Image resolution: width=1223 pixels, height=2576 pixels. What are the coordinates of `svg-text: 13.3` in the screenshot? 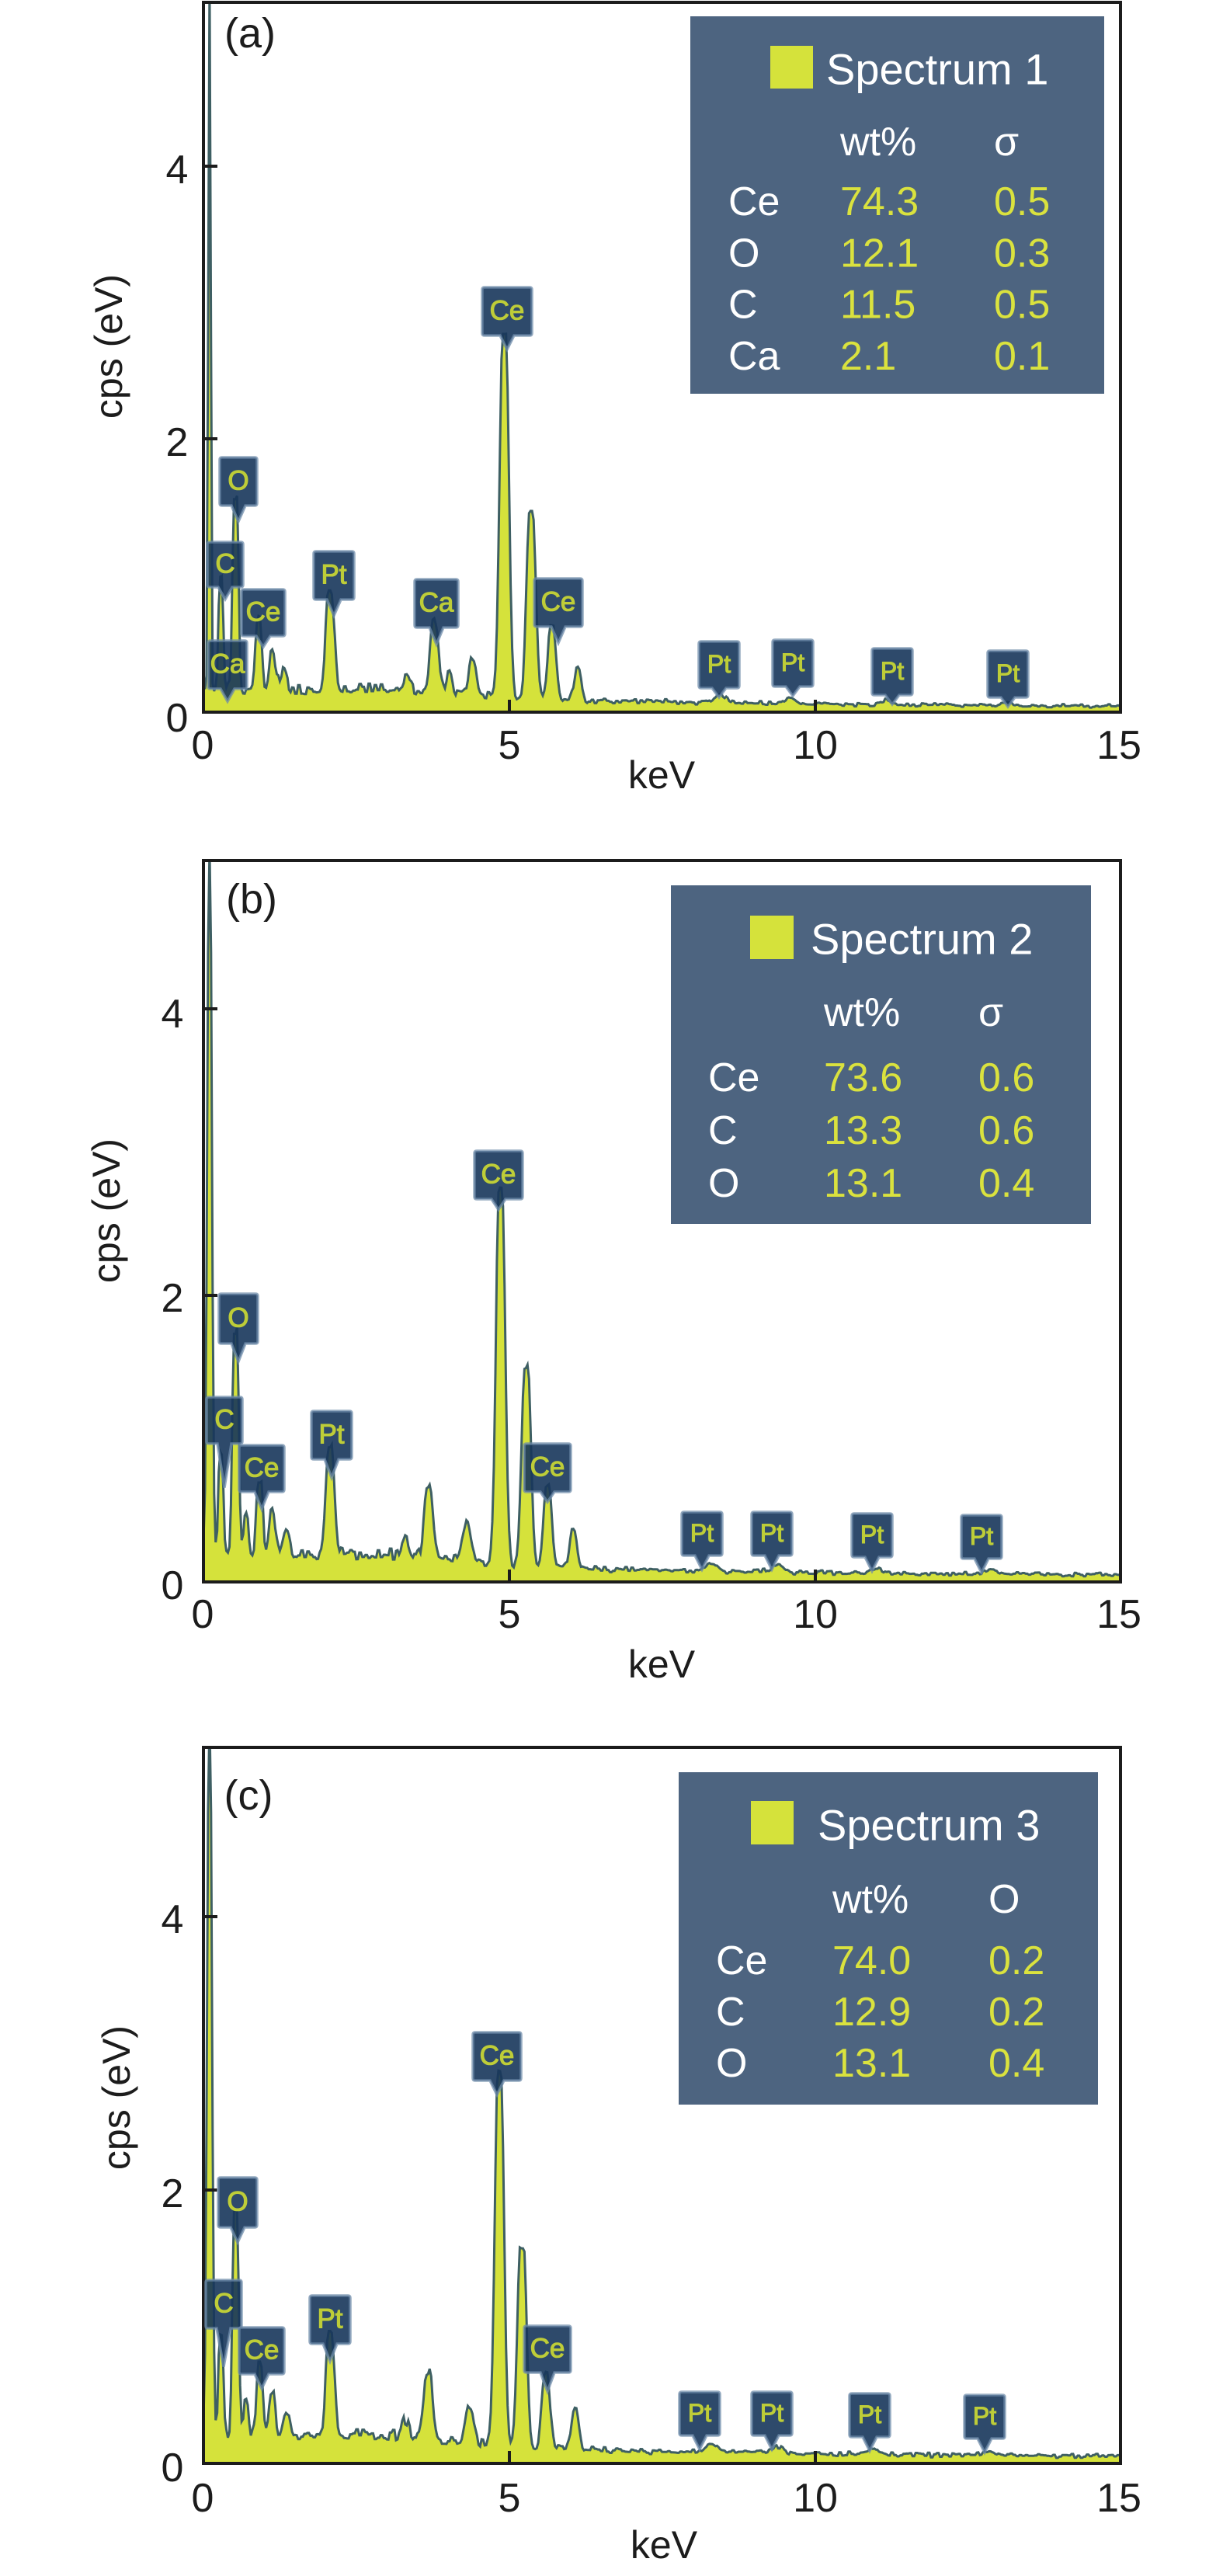 It's located at (863, 1130).